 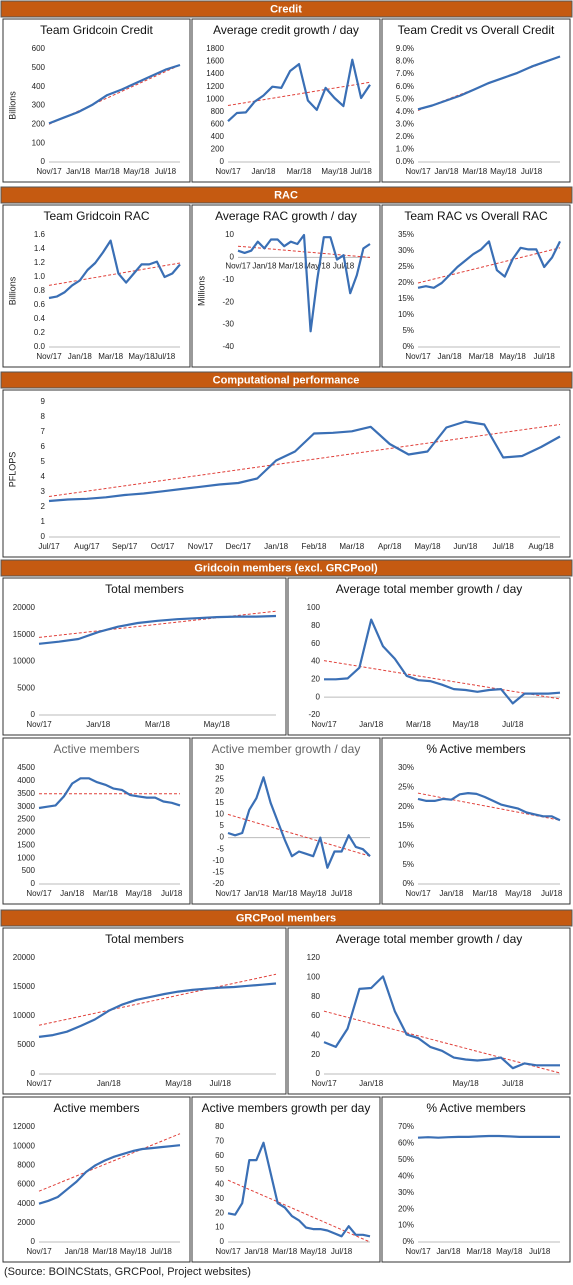 What do you see at coordinates (408, 1241) in the screenshot?
I see `y-tick-label: 0%` at bounding box center [408, 1241].